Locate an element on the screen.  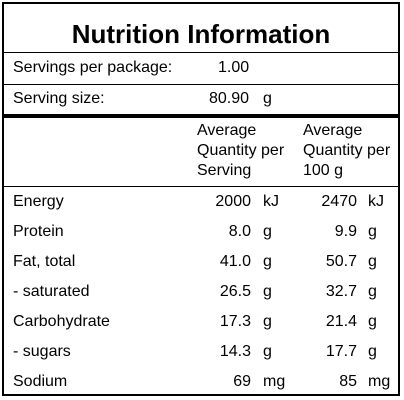
nutrient-name: Sodium is located at coordinates (40, 381).